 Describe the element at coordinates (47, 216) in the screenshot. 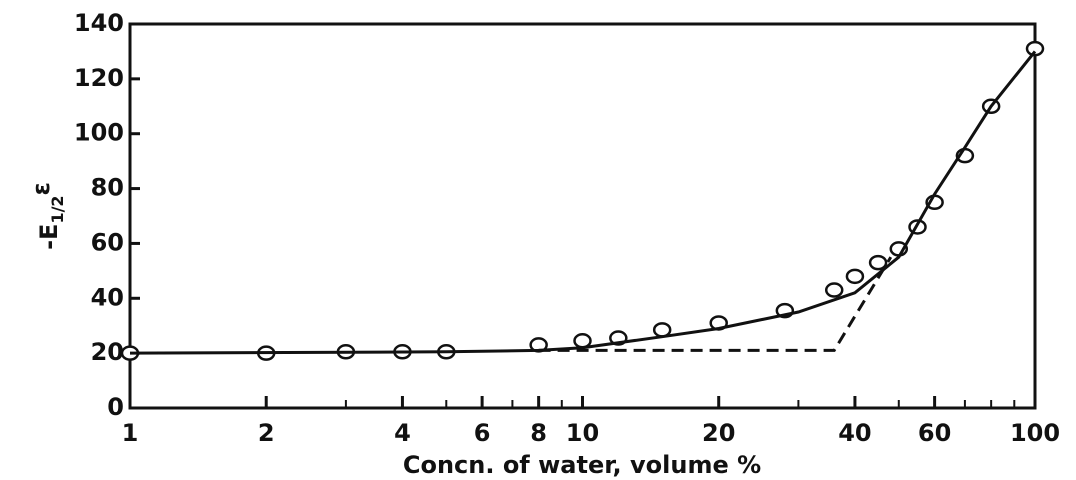

I see `y-axis-label: -E1/2ε` at that location.